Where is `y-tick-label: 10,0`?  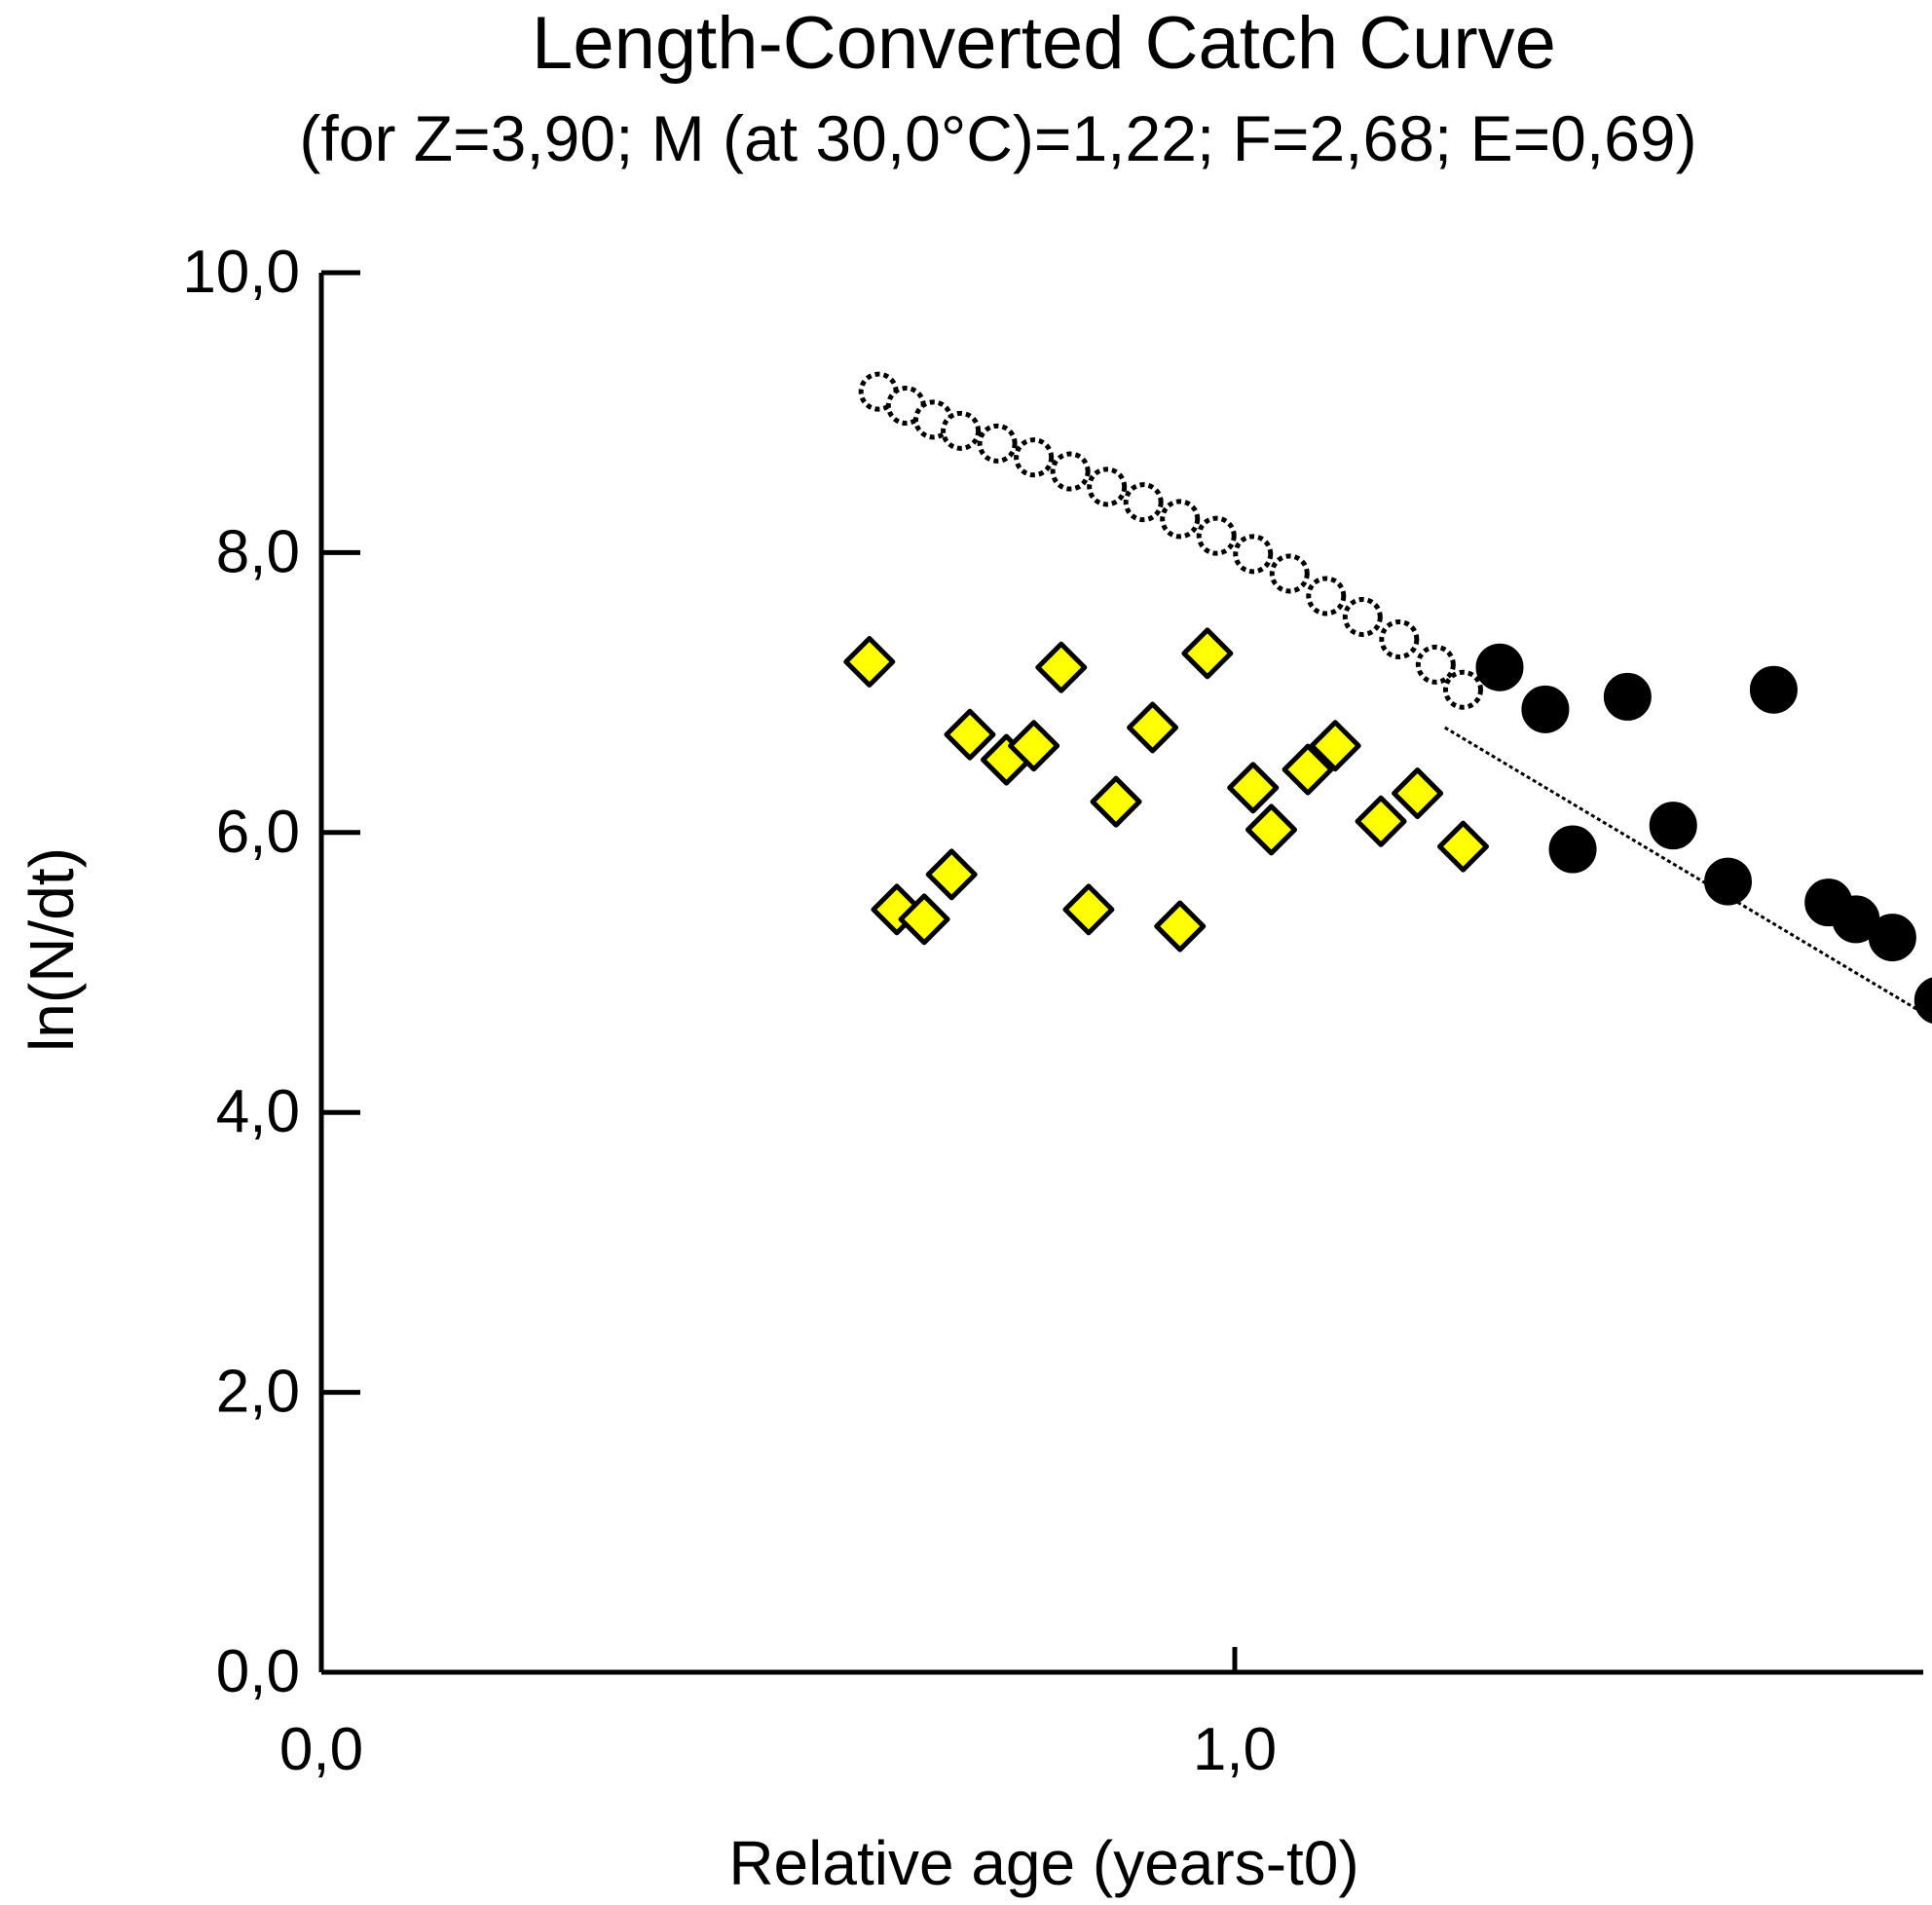
y-tick-label: 10,0 is located at coordinates (241, 272).